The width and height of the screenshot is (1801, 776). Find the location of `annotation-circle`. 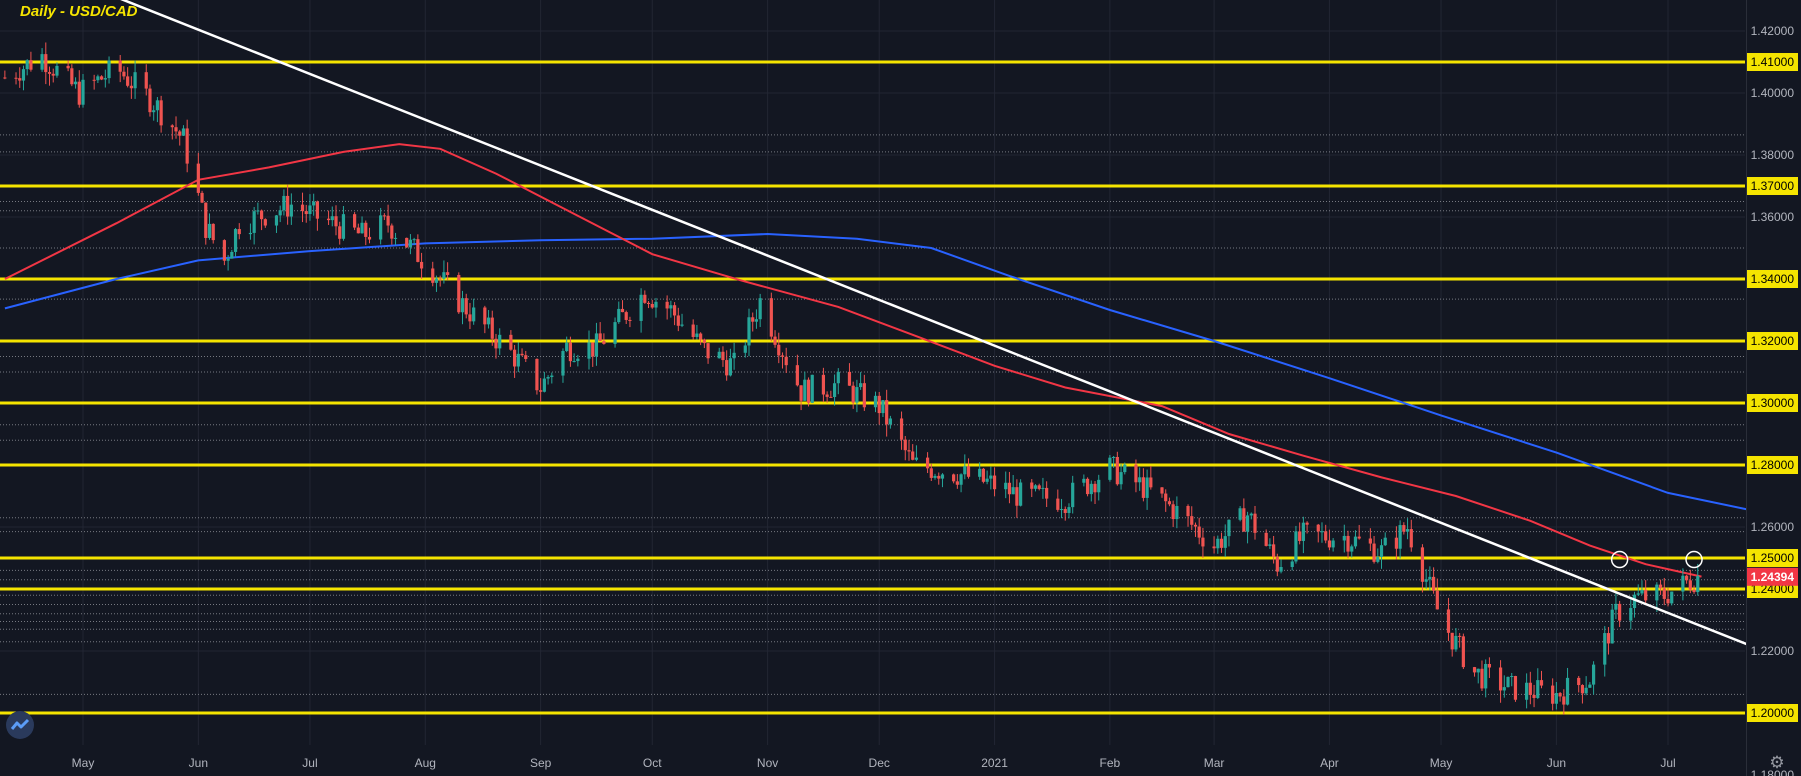

annotation-circle is located at coordinates (1694, 559).